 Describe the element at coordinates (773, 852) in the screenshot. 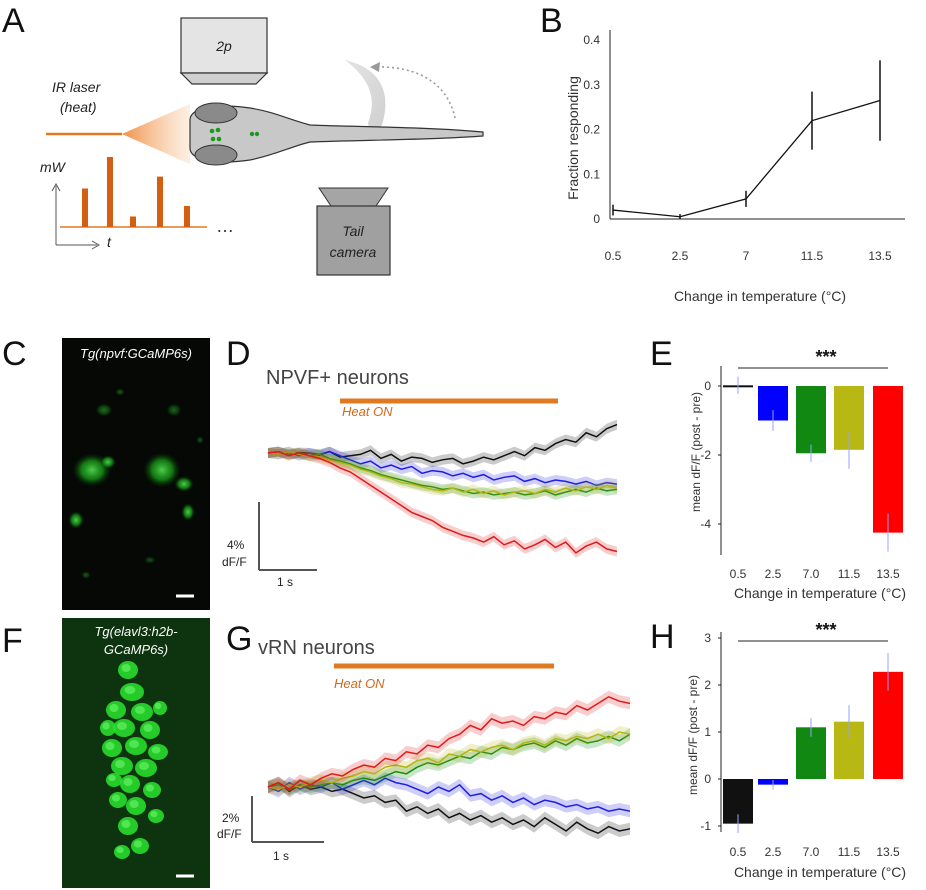

I see `h-x-tick-label: 2.5` at that location.